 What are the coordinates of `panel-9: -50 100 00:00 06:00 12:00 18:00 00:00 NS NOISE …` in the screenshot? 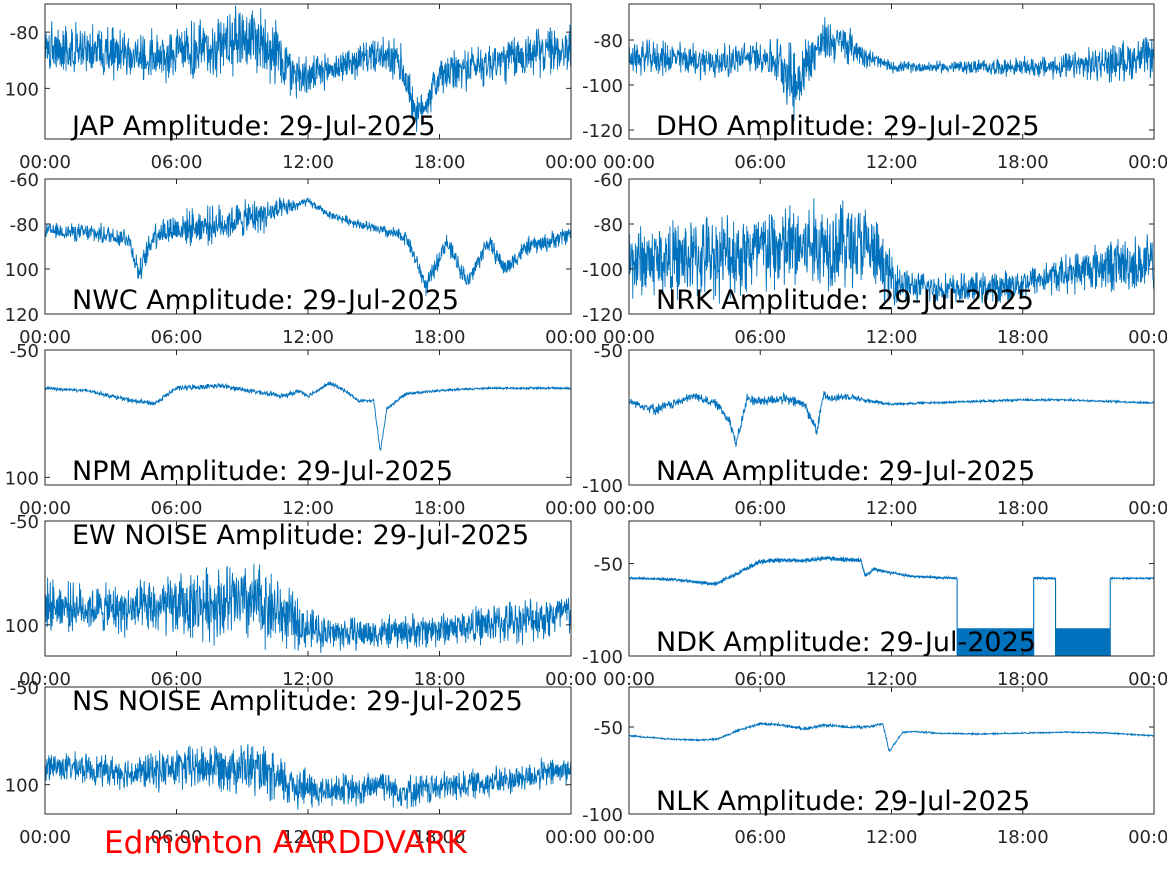 It's located at (301, 763).